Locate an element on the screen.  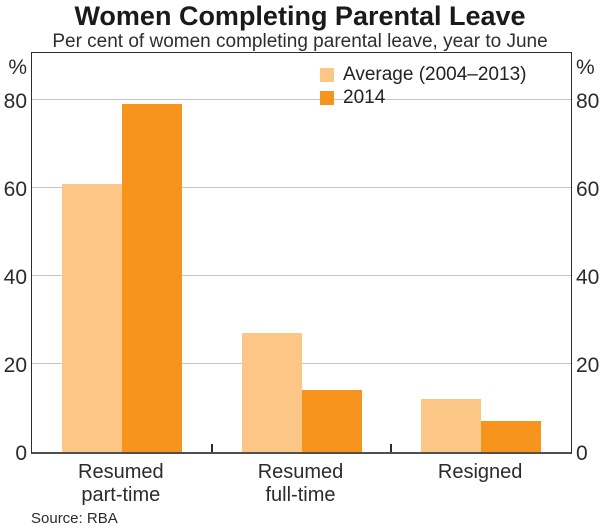
left-axis-unit-label: % is located at coordinates (17, 67).